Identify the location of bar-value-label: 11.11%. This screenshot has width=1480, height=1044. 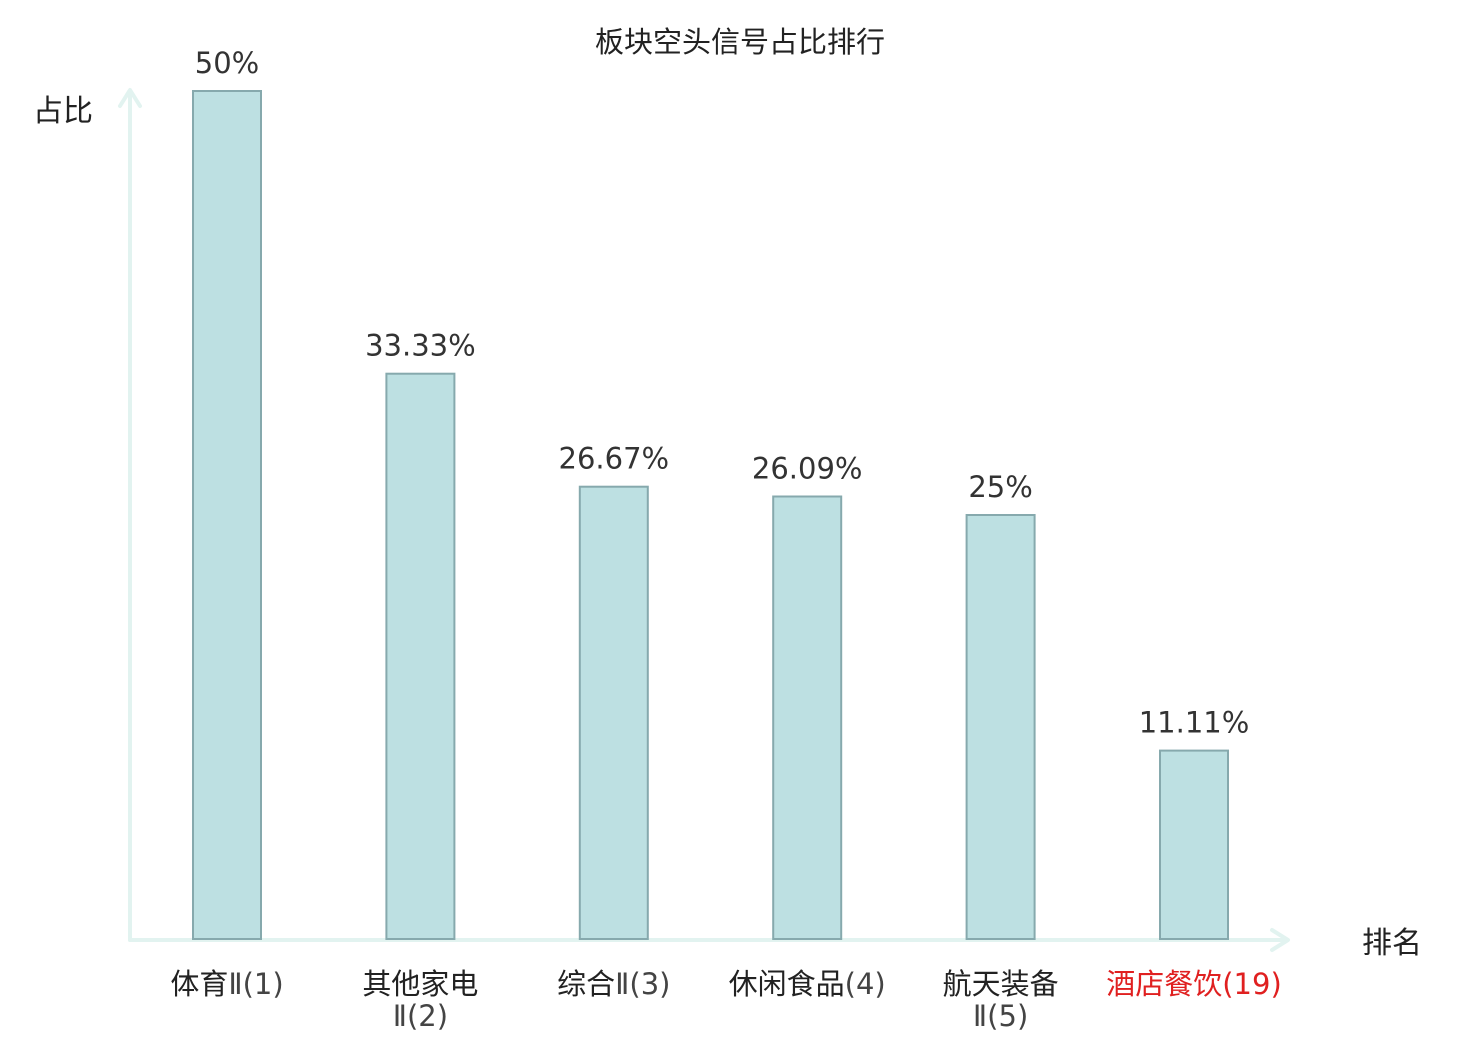
(1194, 723).